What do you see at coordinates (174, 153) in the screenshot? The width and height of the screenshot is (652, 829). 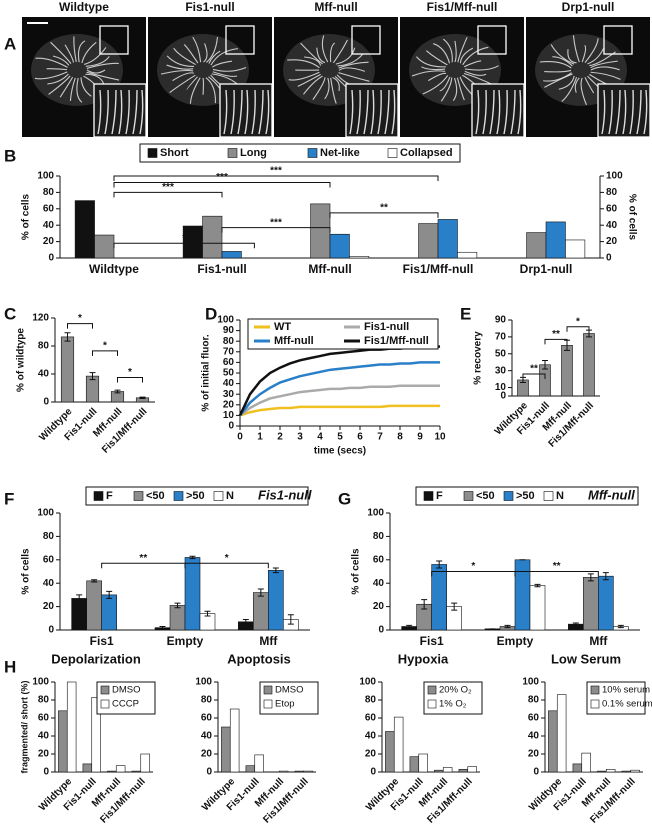 I see `legend-label: Short` at bounding box center [174, 153].